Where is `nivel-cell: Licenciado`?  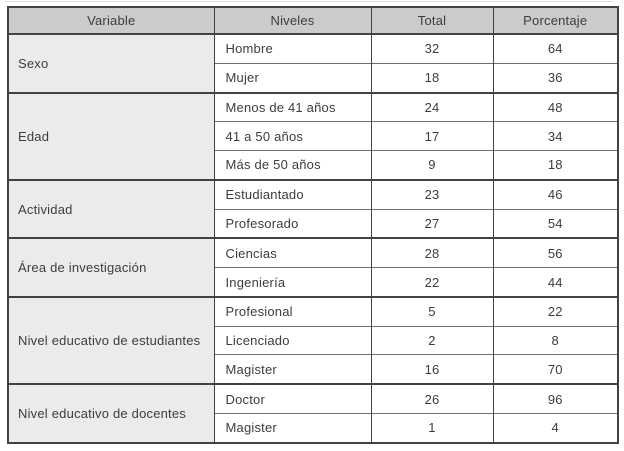
nivel-cell: Licenciado is located at coordinates (292, 340).